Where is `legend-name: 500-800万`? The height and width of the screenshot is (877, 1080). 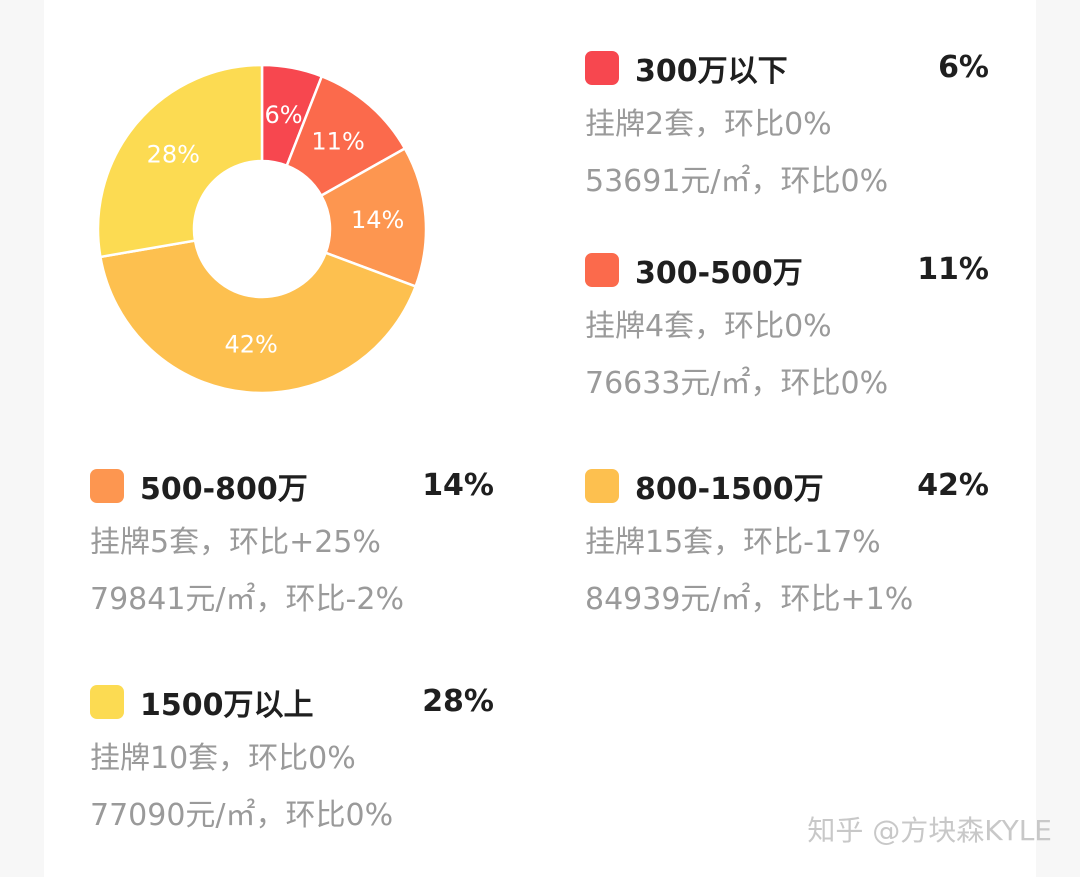
legend-name: 500-800万 is located at coordinates (224, 489).